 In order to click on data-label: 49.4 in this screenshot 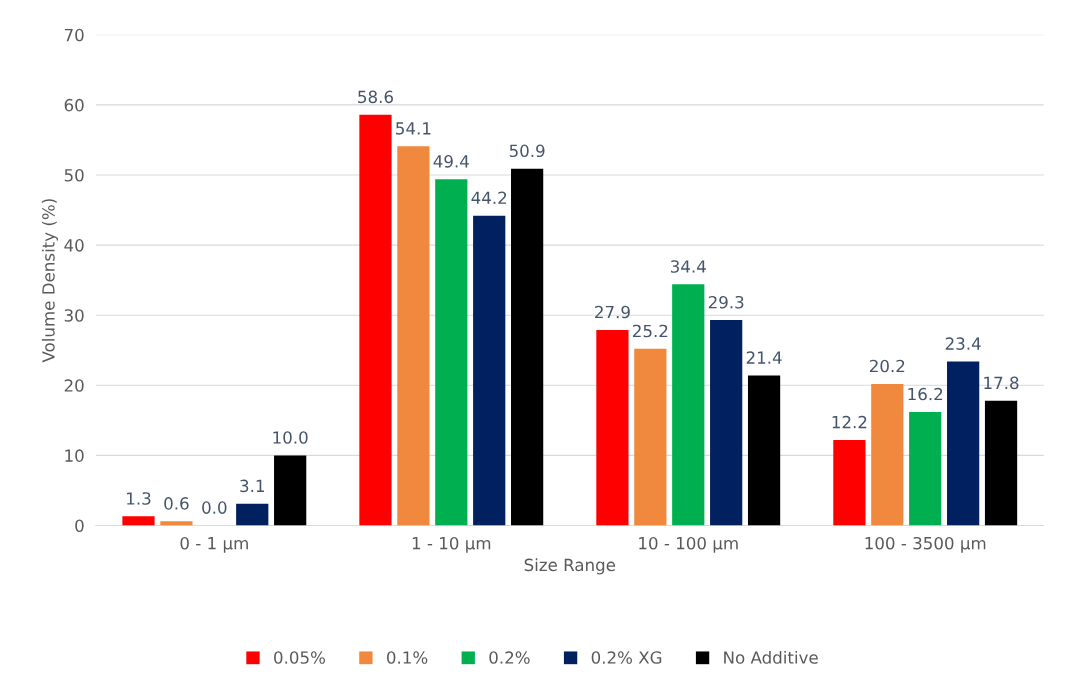, I will do `click(451, 161)`.